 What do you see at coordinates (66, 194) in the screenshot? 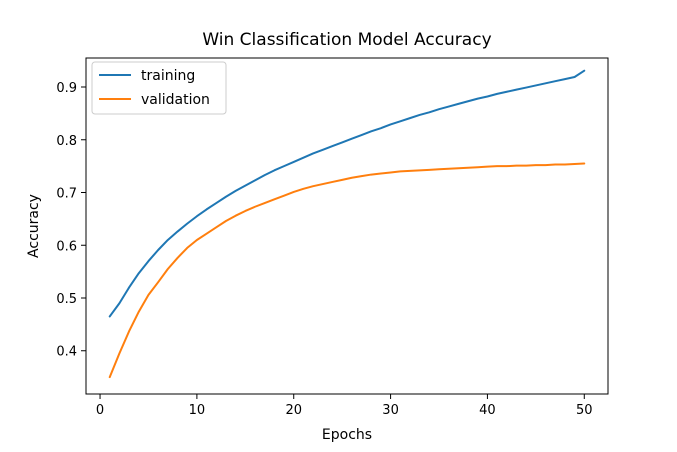
I see `y-tick-label: 0.7` at bounding box center [66, 194].